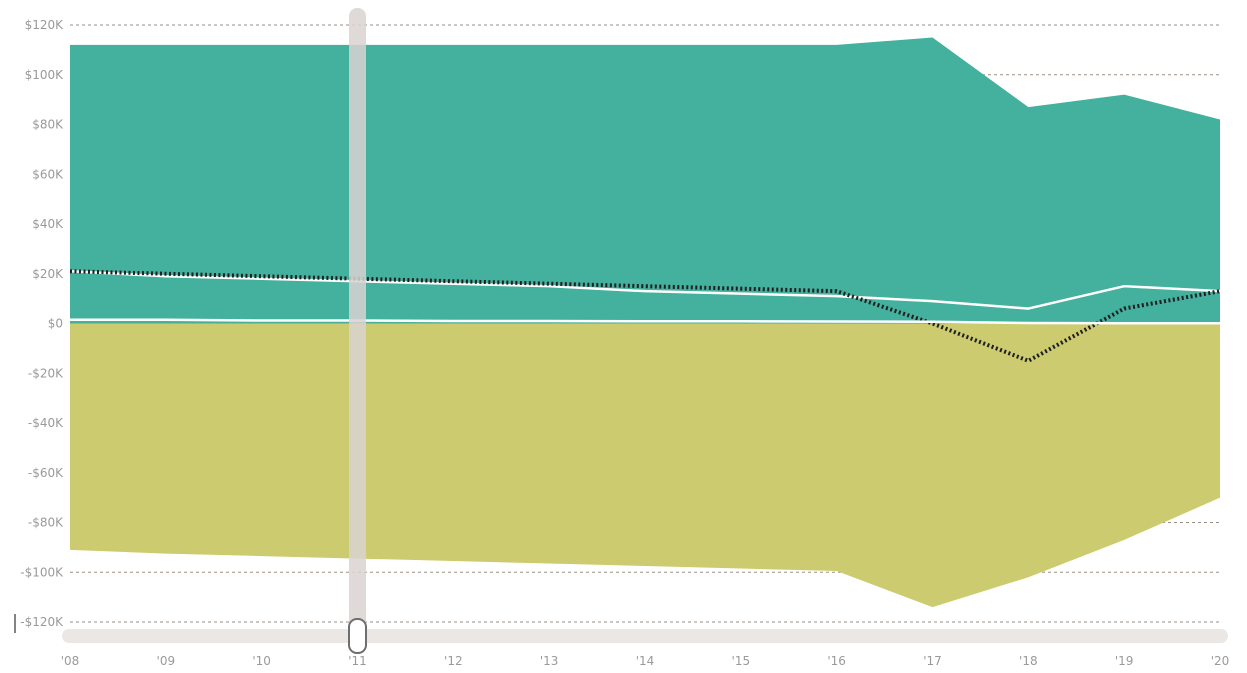 The height and width of the screenshot is (673, 1247). I want to click on y-tick-label: $0, so click(55, 324).